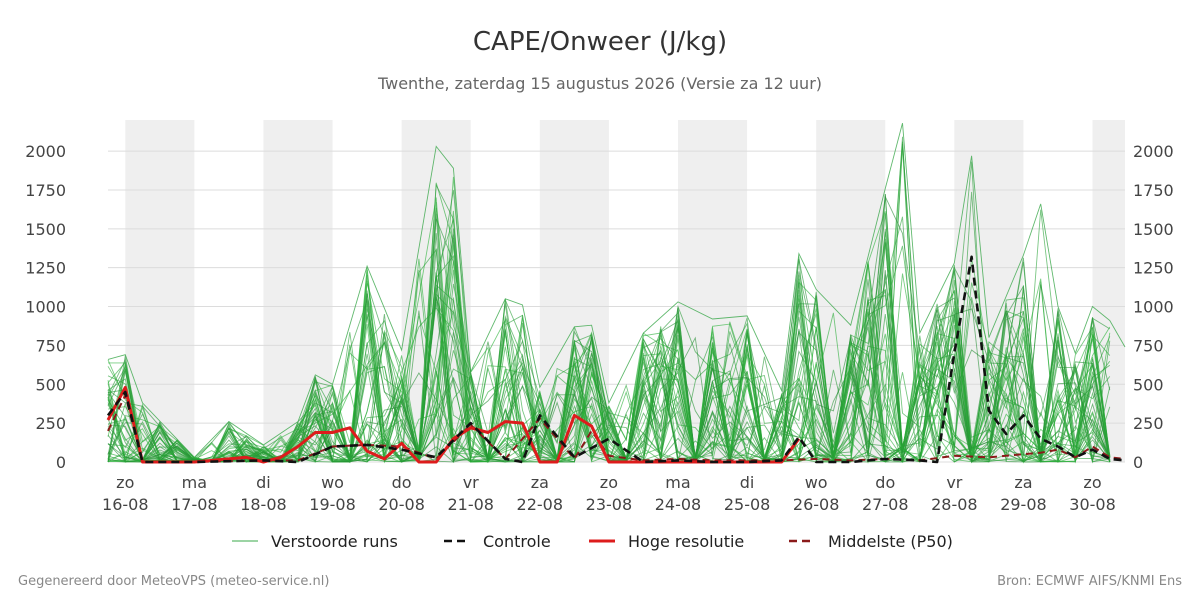 The width and height of the screenshot is (1200, 600). Describe the element at coordinates (954, 504) in the screenshot. I see `x-tick-date: 28-08` at that location.